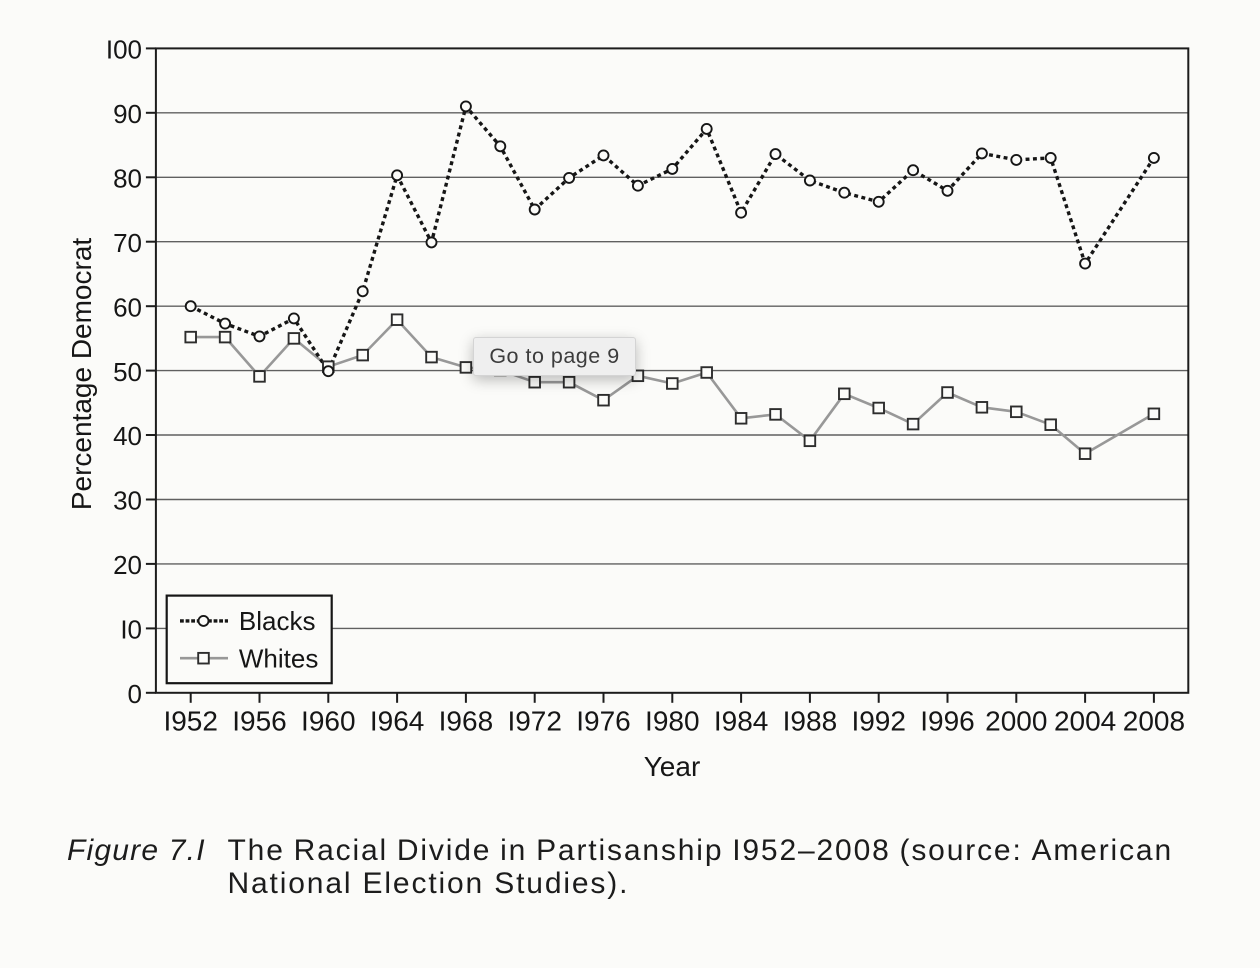  Describe the element at coordinates (127, 565) in the screenshot. I see `svg-text: 20` at that location.